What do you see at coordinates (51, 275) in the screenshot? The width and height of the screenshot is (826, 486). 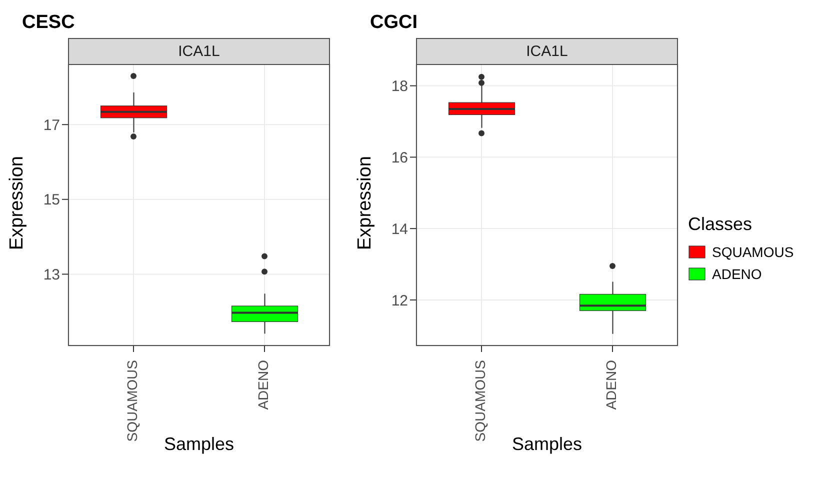 I see `y-tick-label: 13` at bounding box center [51, 275].